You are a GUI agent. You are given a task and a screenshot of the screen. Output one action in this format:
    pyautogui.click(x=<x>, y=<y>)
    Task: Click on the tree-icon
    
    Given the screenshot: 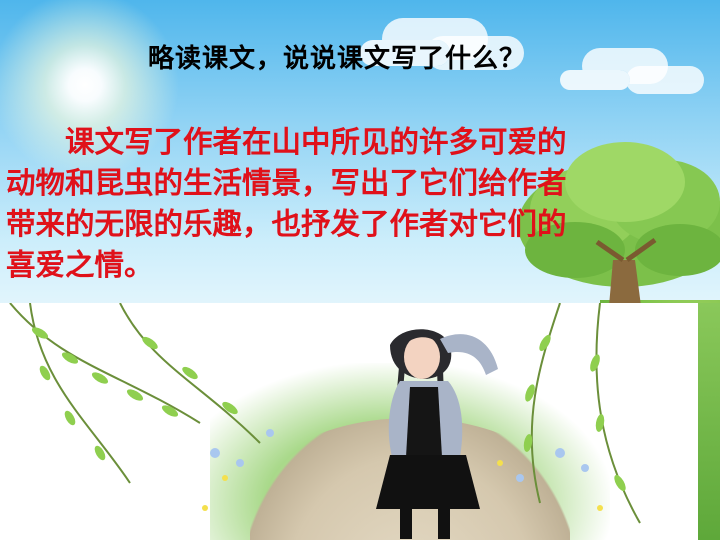 What is the action you would take?
    pyautogui.click(x=619, y=224)
    